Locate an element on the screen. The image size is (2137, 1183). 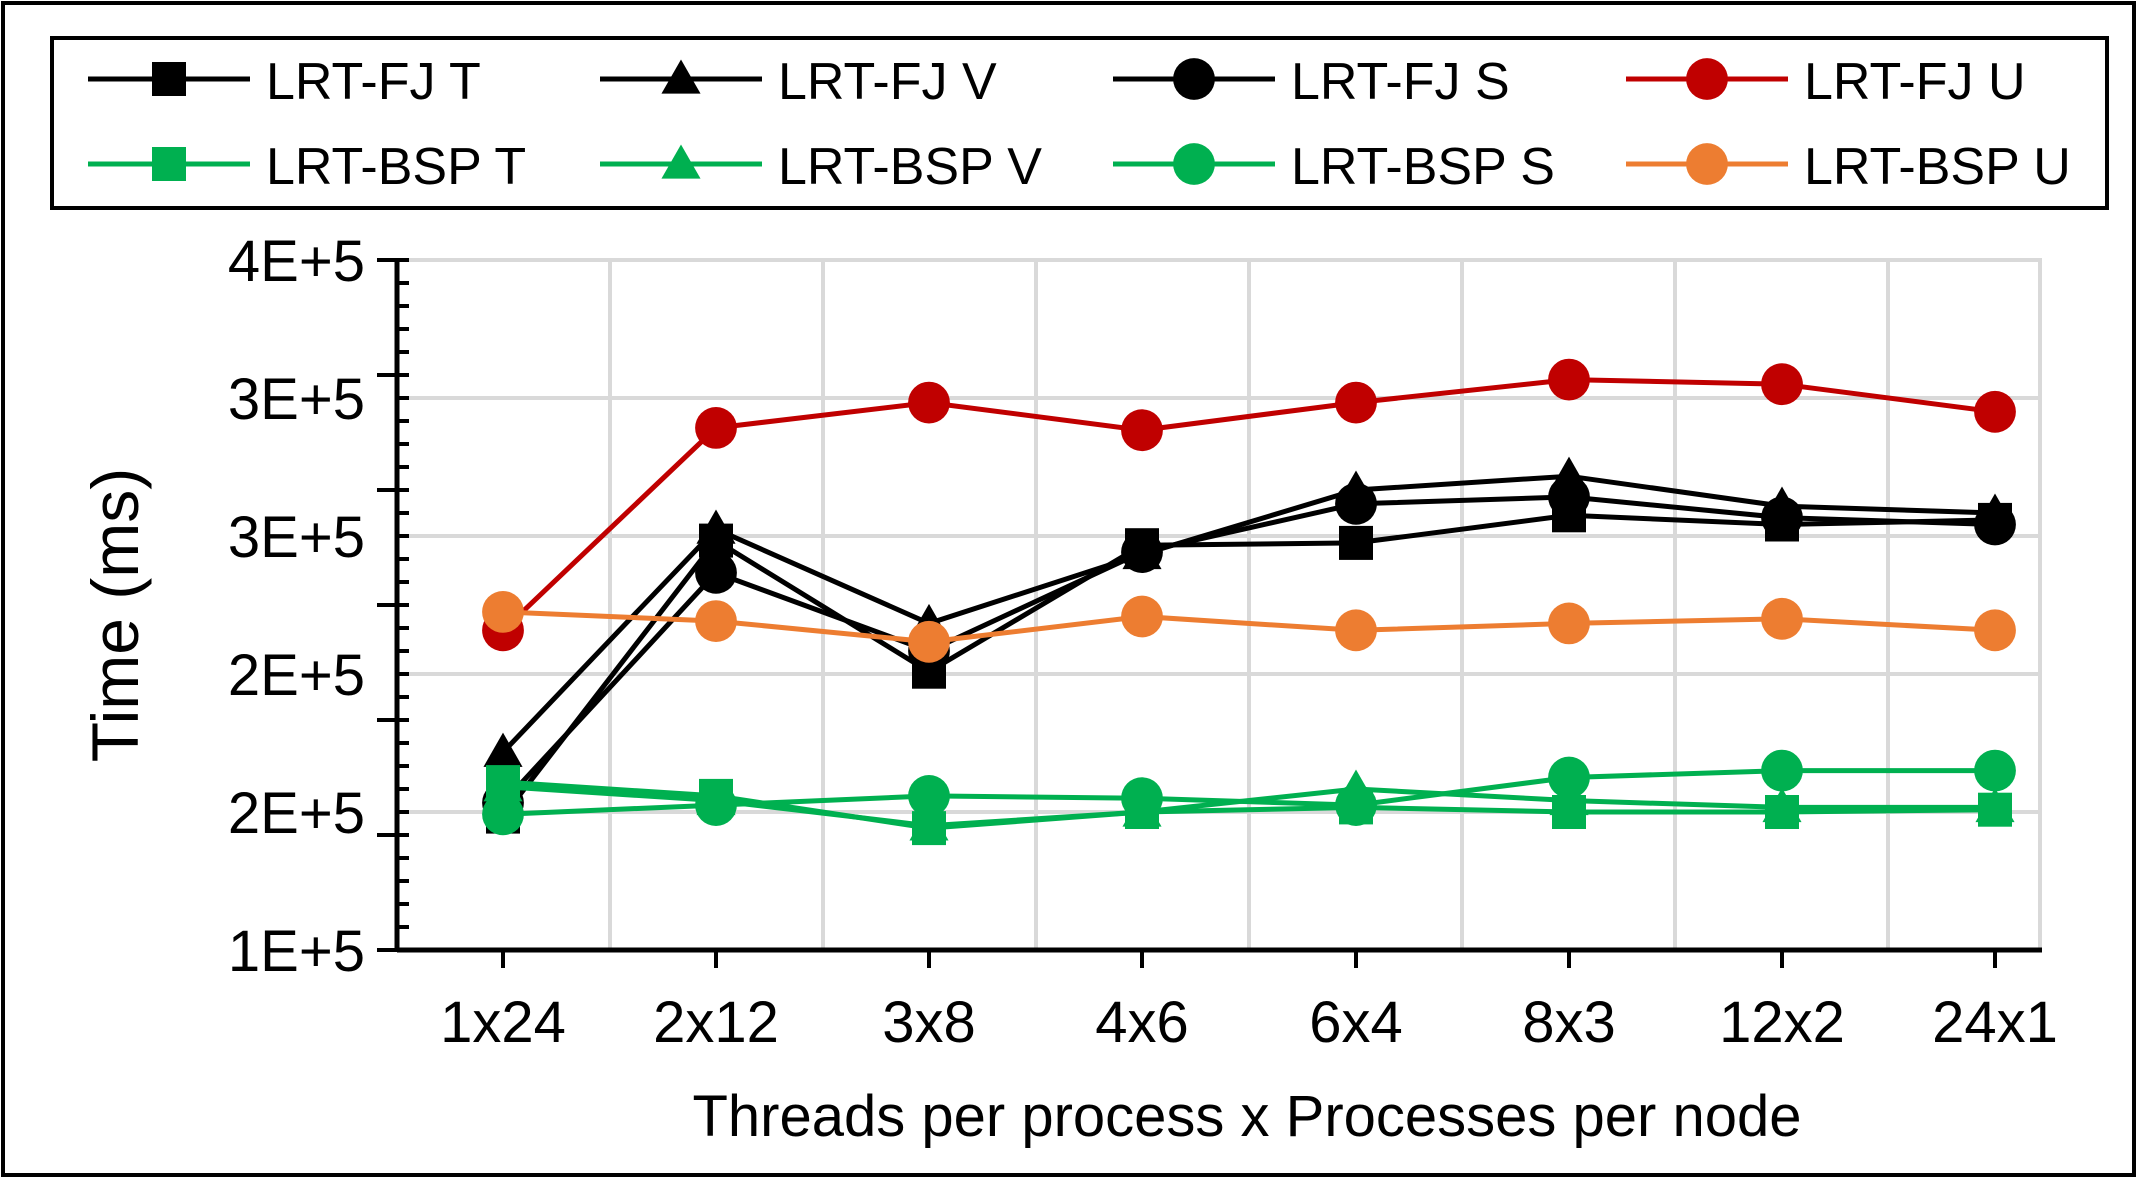
legend-box is located at coordinates (1079, 123).